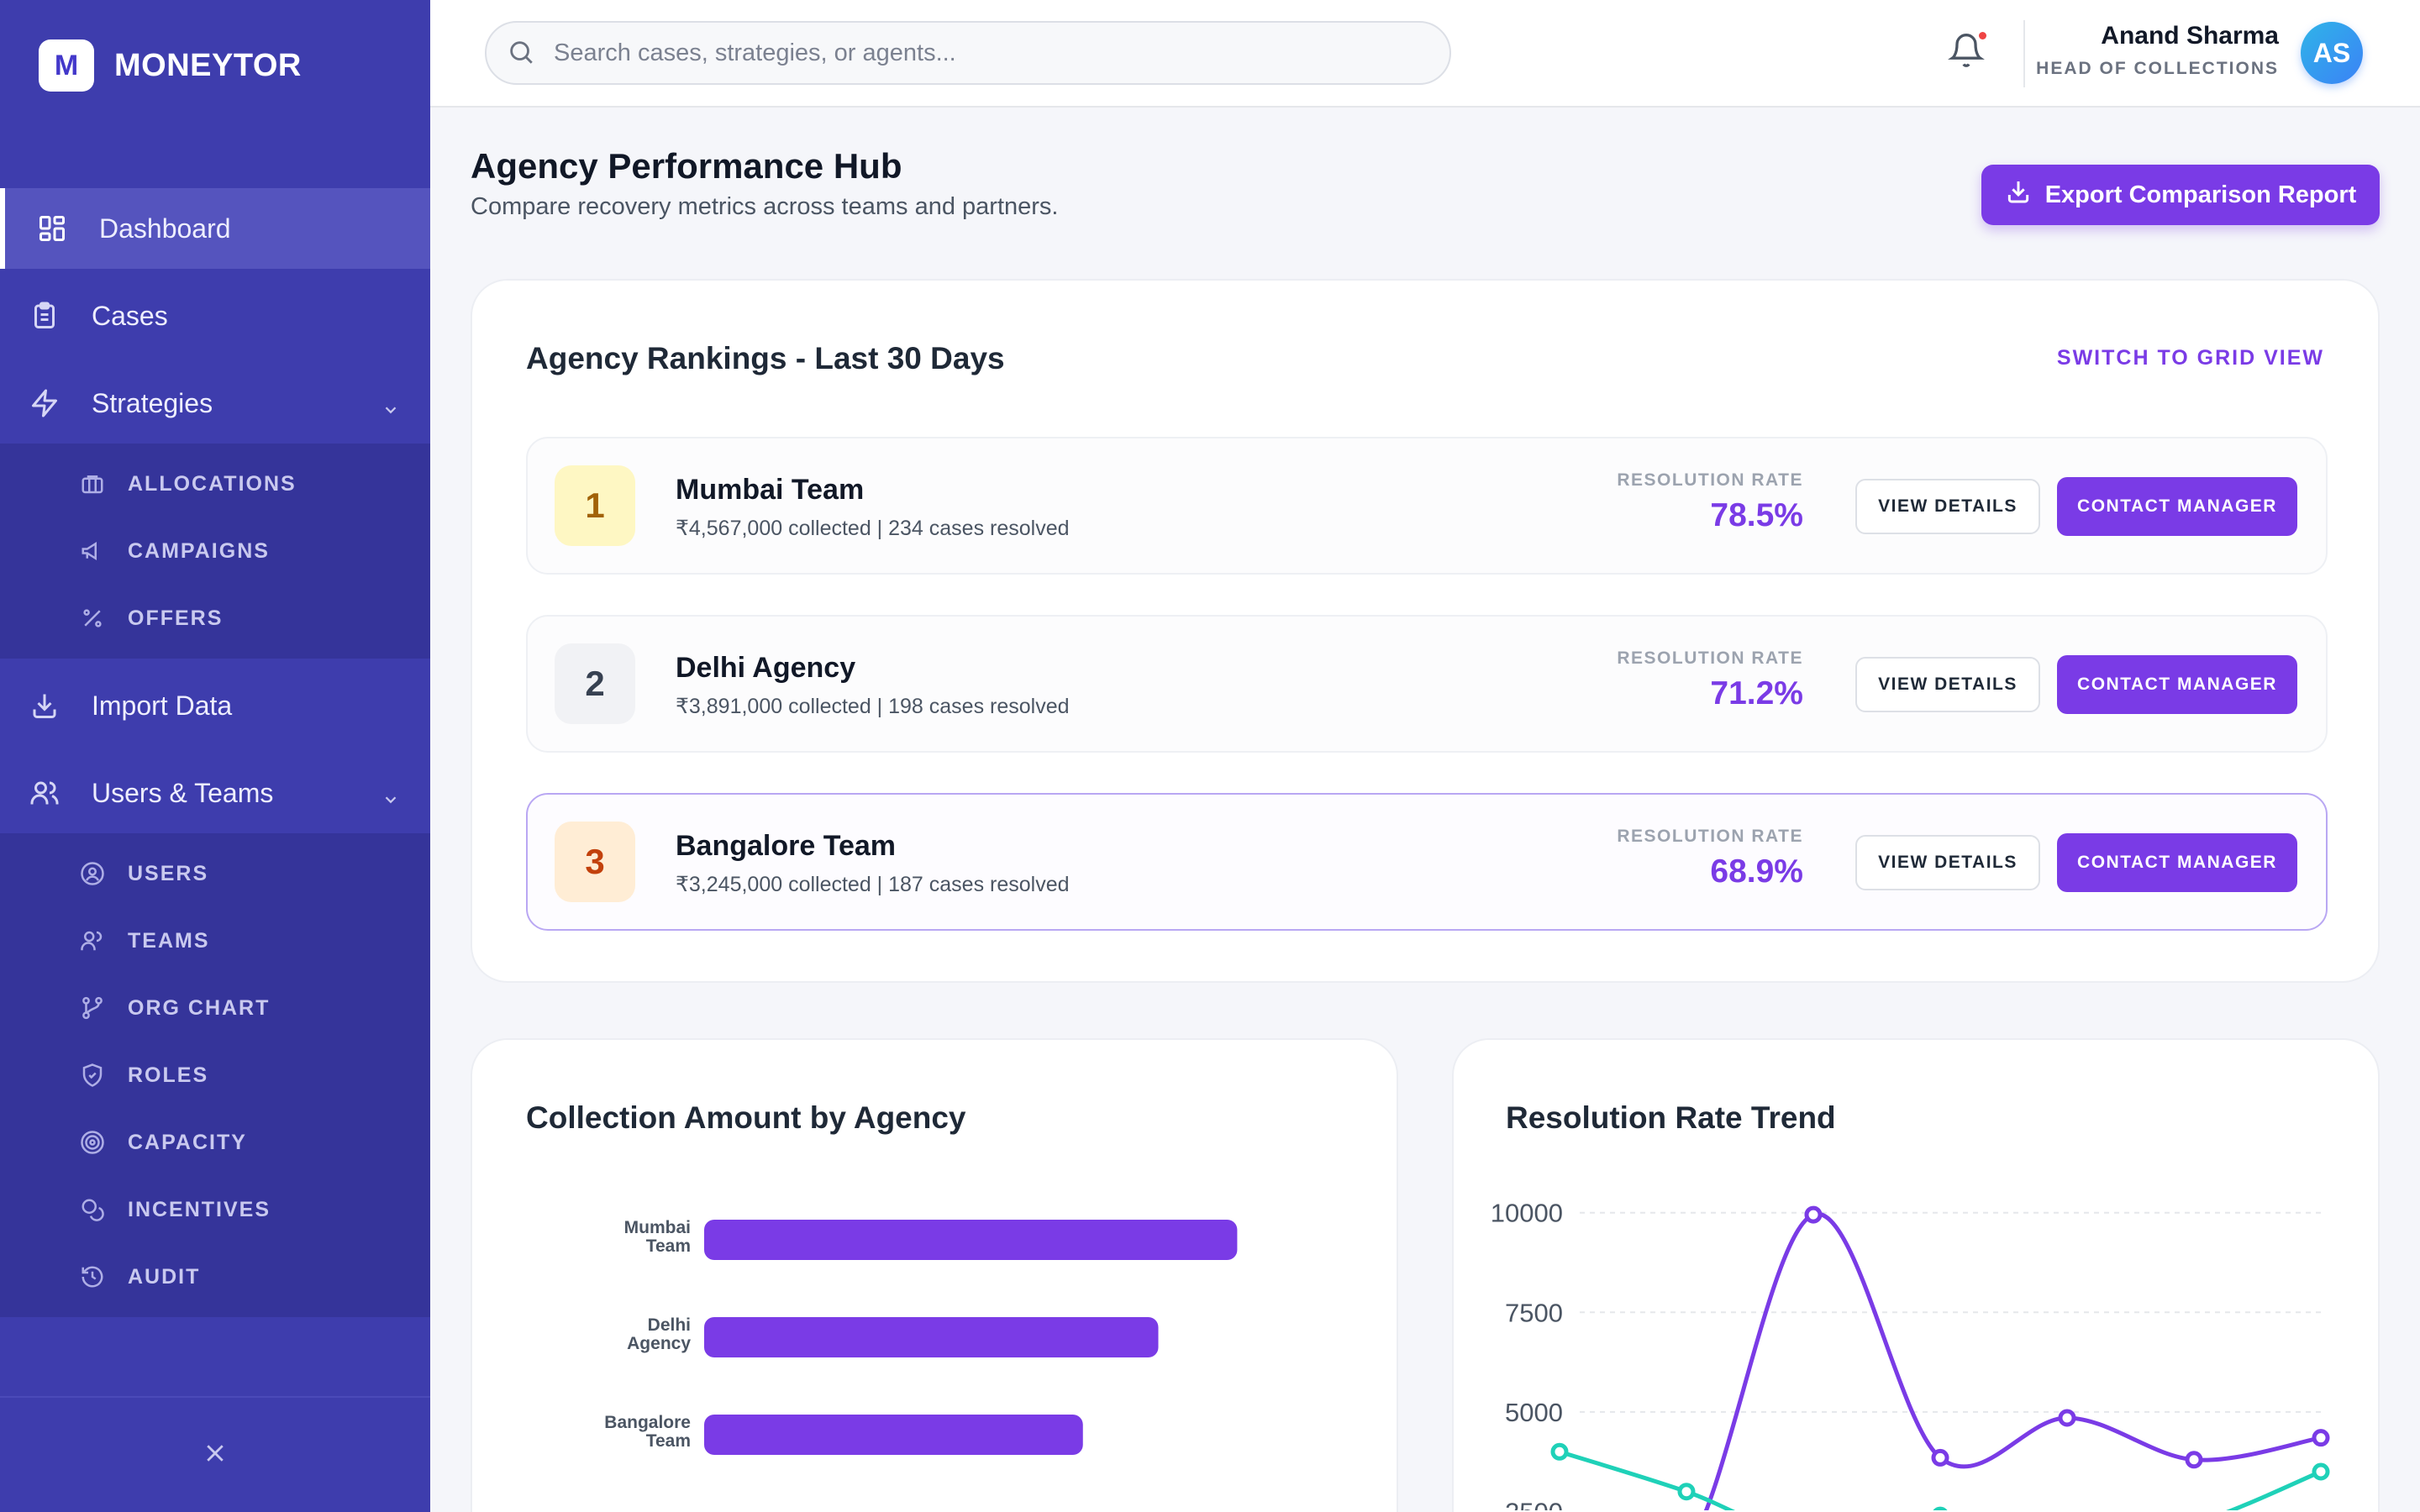 Image resolution: width=2420 pixels, height=1512 pixels. I want to click on user-circle-icon, so click(92, 873).